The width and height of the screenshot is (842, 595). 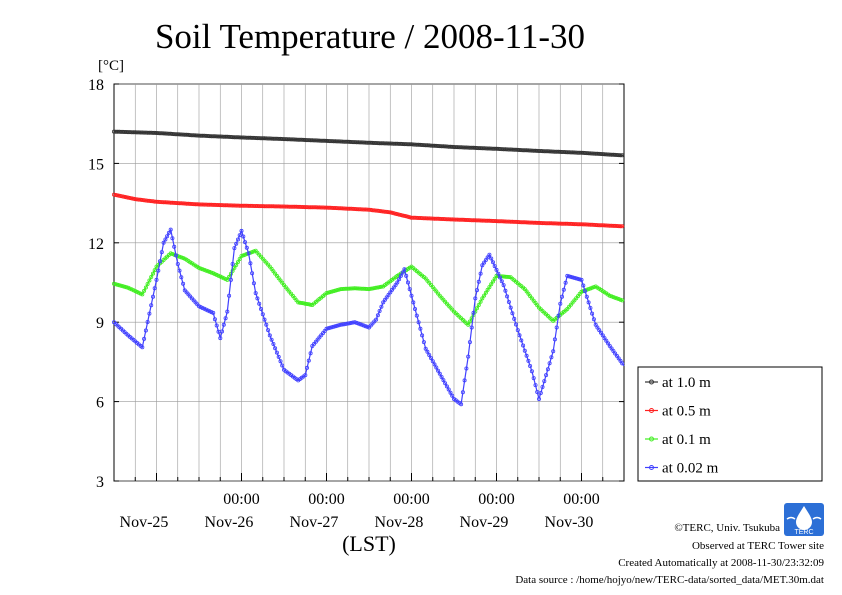 What do you see at coordinates (686, 440) in the screenshot?
I see `legend-label: at 0.1 m` at bounding box center [686, 440].